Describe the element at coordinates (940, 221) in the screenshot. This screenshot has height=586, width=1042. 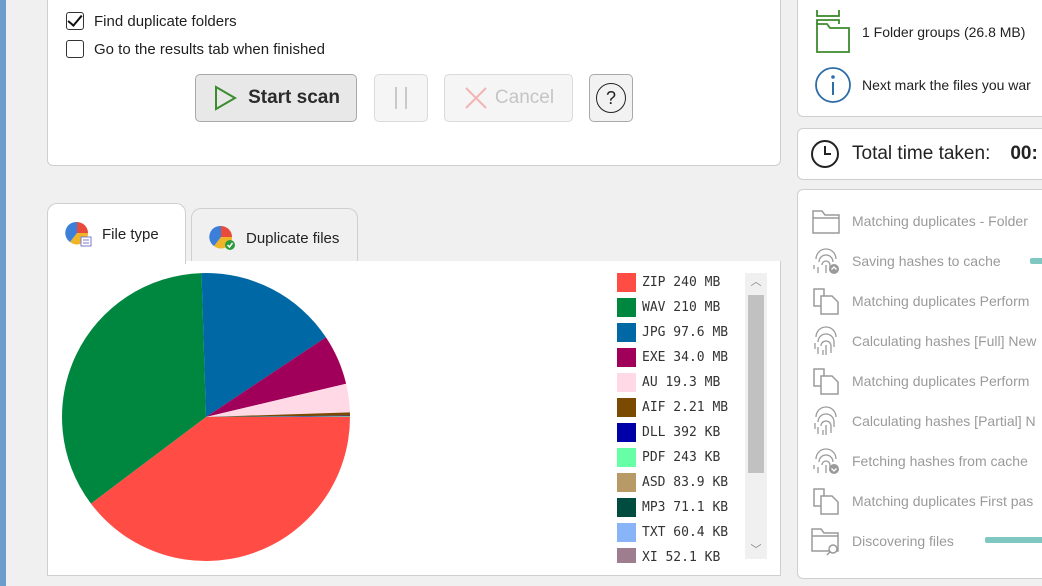
I see `step-label: Matching duplicates - Folder` at that location.